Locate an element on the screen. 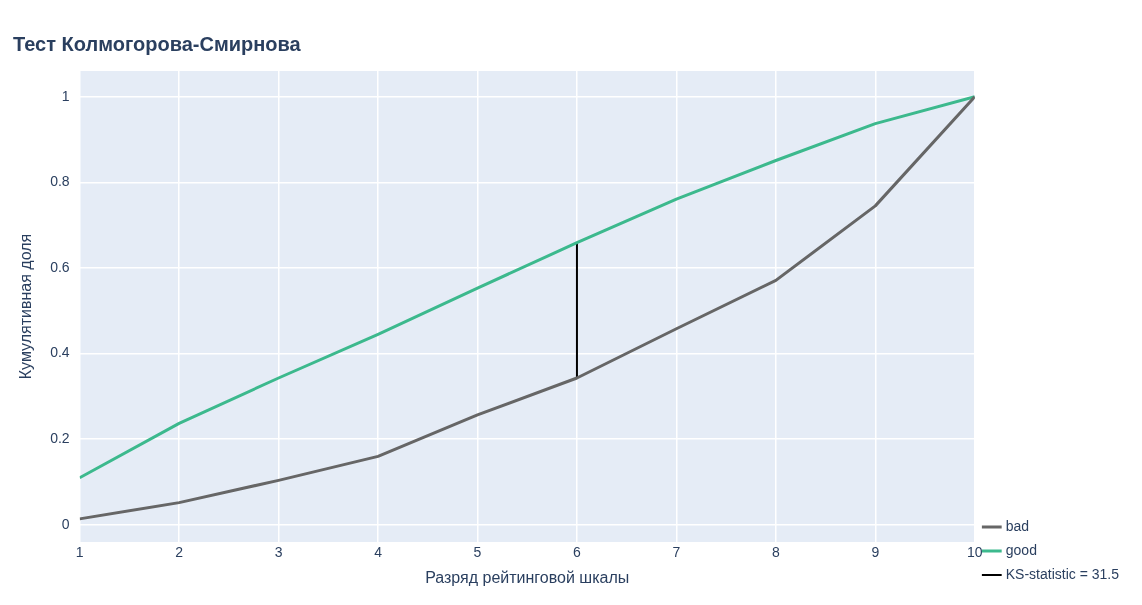 The image size is (1142, 605). y-tick-label: 0 is located at coordinates (65, 523).